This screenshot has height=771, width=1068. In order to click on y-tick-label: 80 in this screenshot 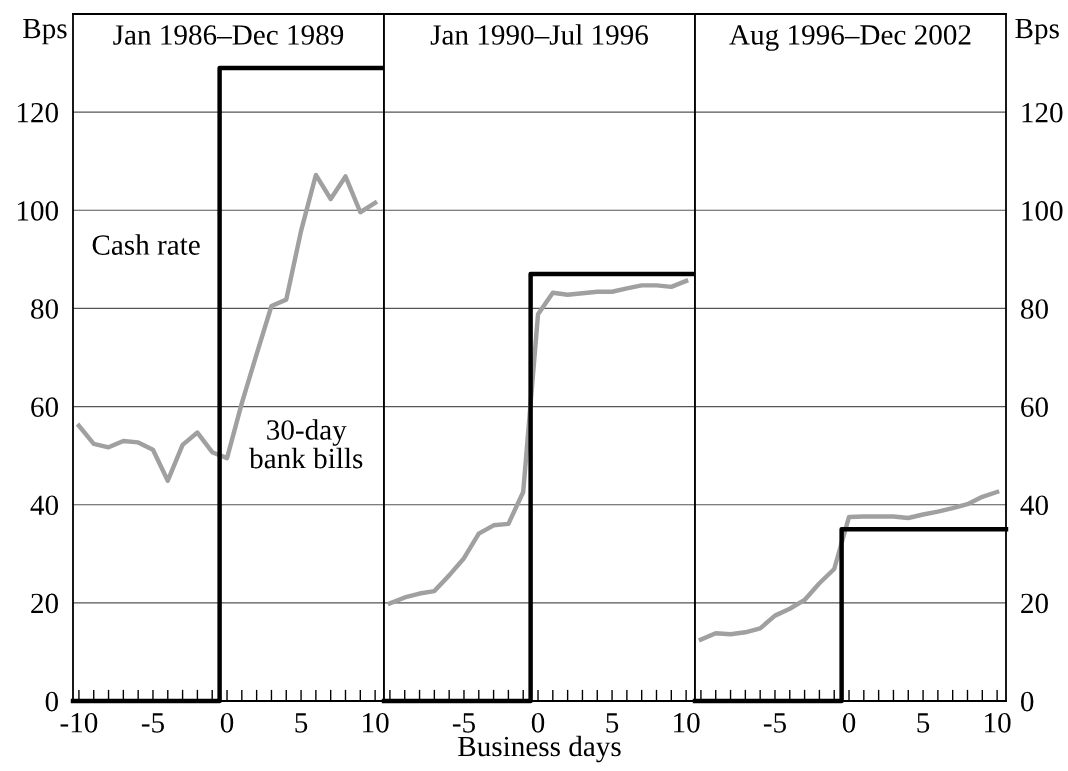, I will do `click(44, 309)`.